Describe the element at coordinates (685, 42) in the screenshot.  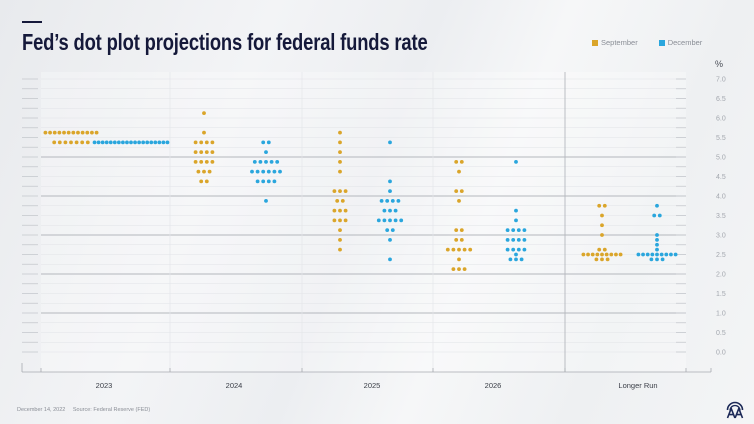
I see `legend-label-december: December` at that location.